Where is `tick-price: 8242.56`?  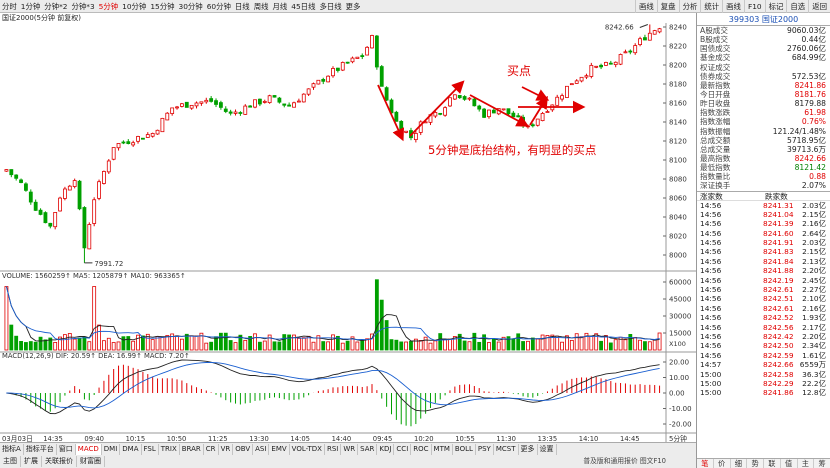 tick-price: 8242.56 is located at coordinates (778, 327).